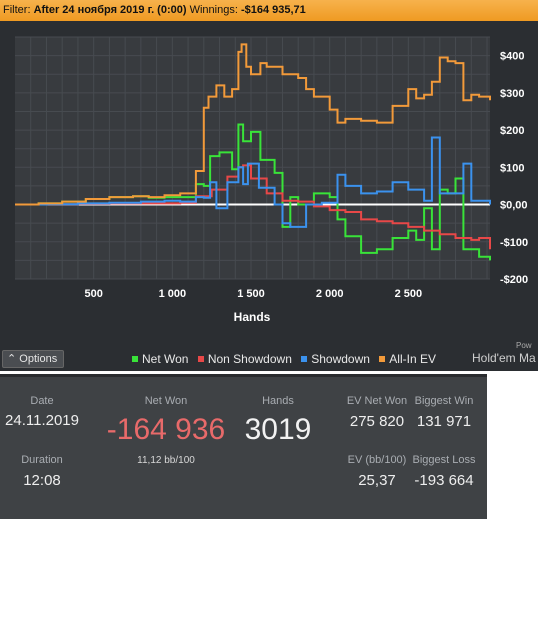 The width and height of the screenshot is (538, 630). I want to click on y-tick-label: -$100, so click(514, 243).